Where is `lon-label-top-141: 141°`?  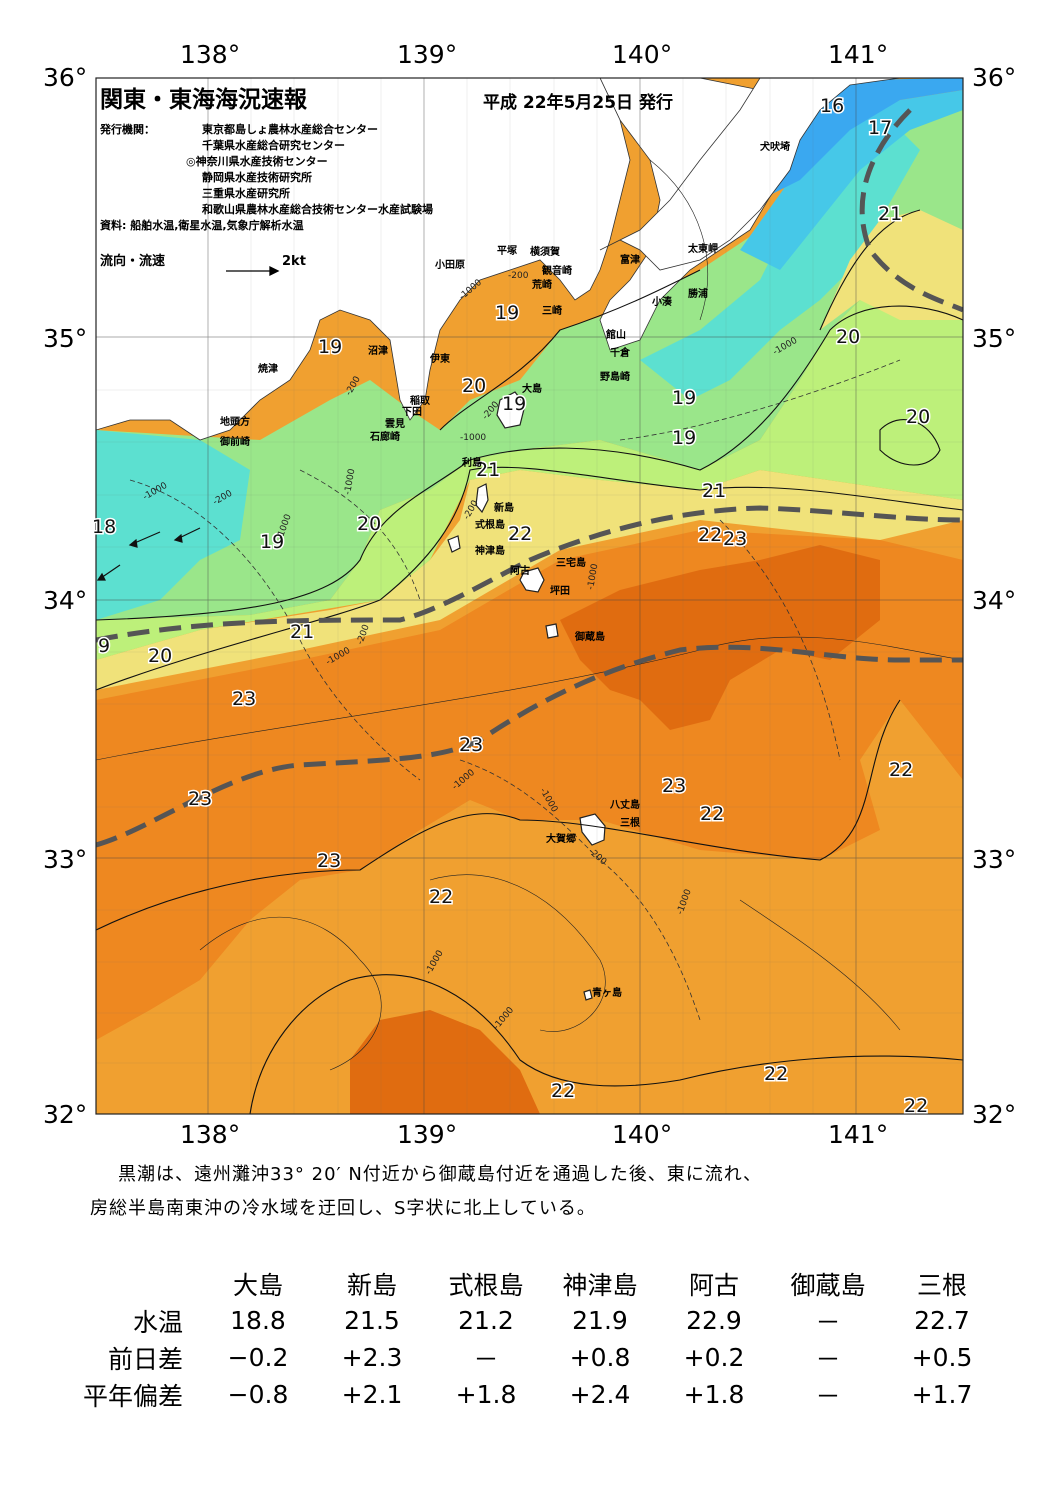
lon-label-top-141: 141° is located at coordinates (858, 54).